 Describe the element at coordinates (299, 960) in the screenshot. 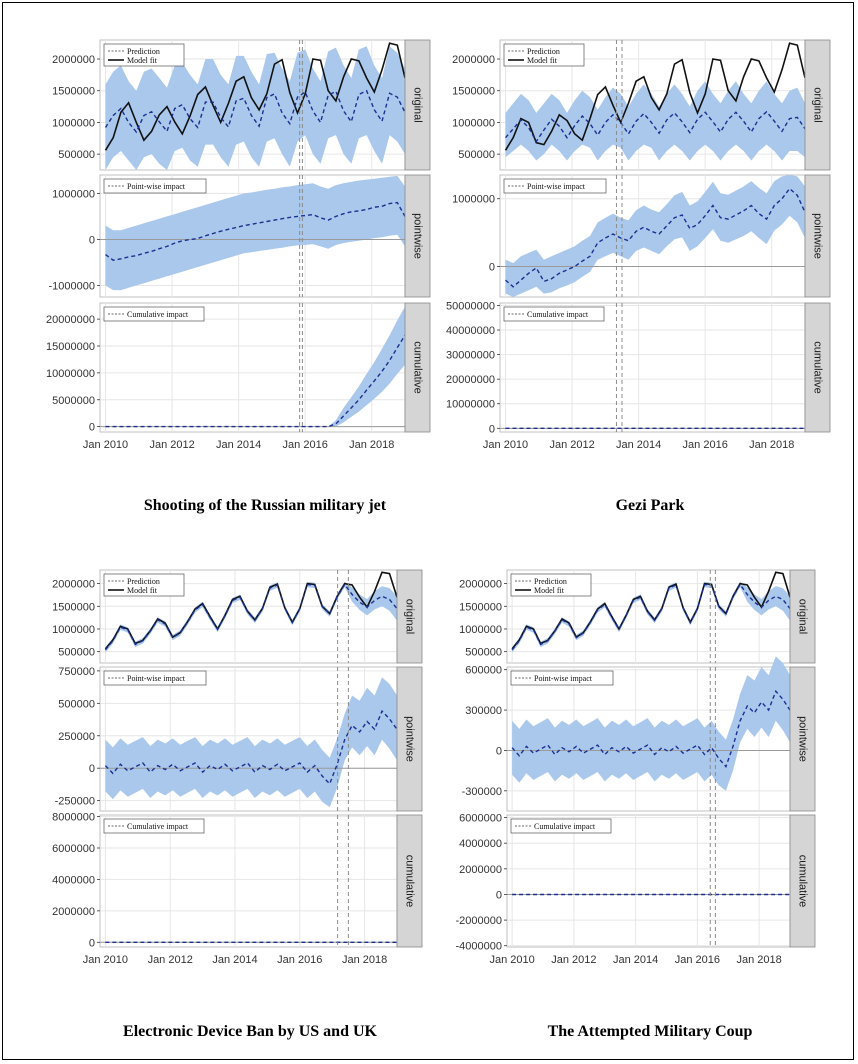

I see `x-tick-label: Jan 2016` at that location.